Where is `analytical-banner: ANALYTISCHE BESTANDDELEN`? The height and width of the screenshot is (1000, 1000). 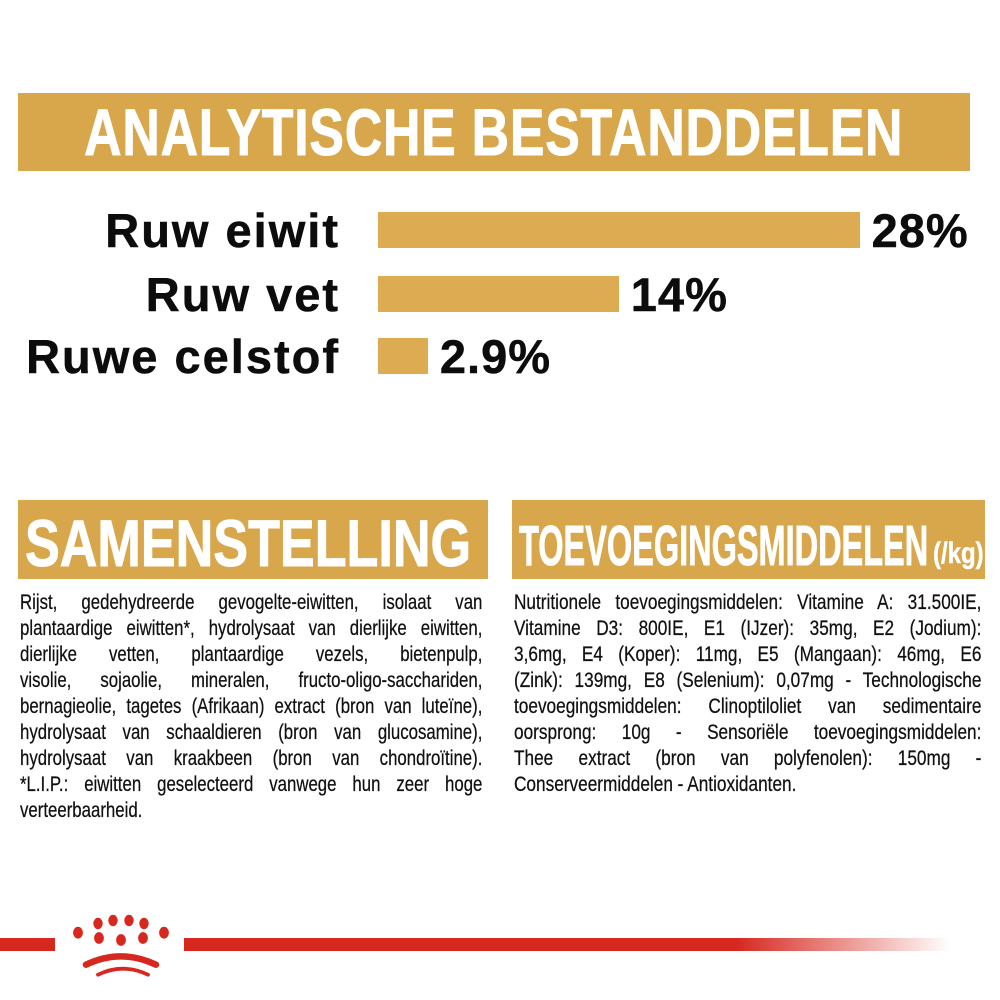
analytical-banner: ANALYTISCHE BESTANDDELEN is located at coordinates (494, 132).